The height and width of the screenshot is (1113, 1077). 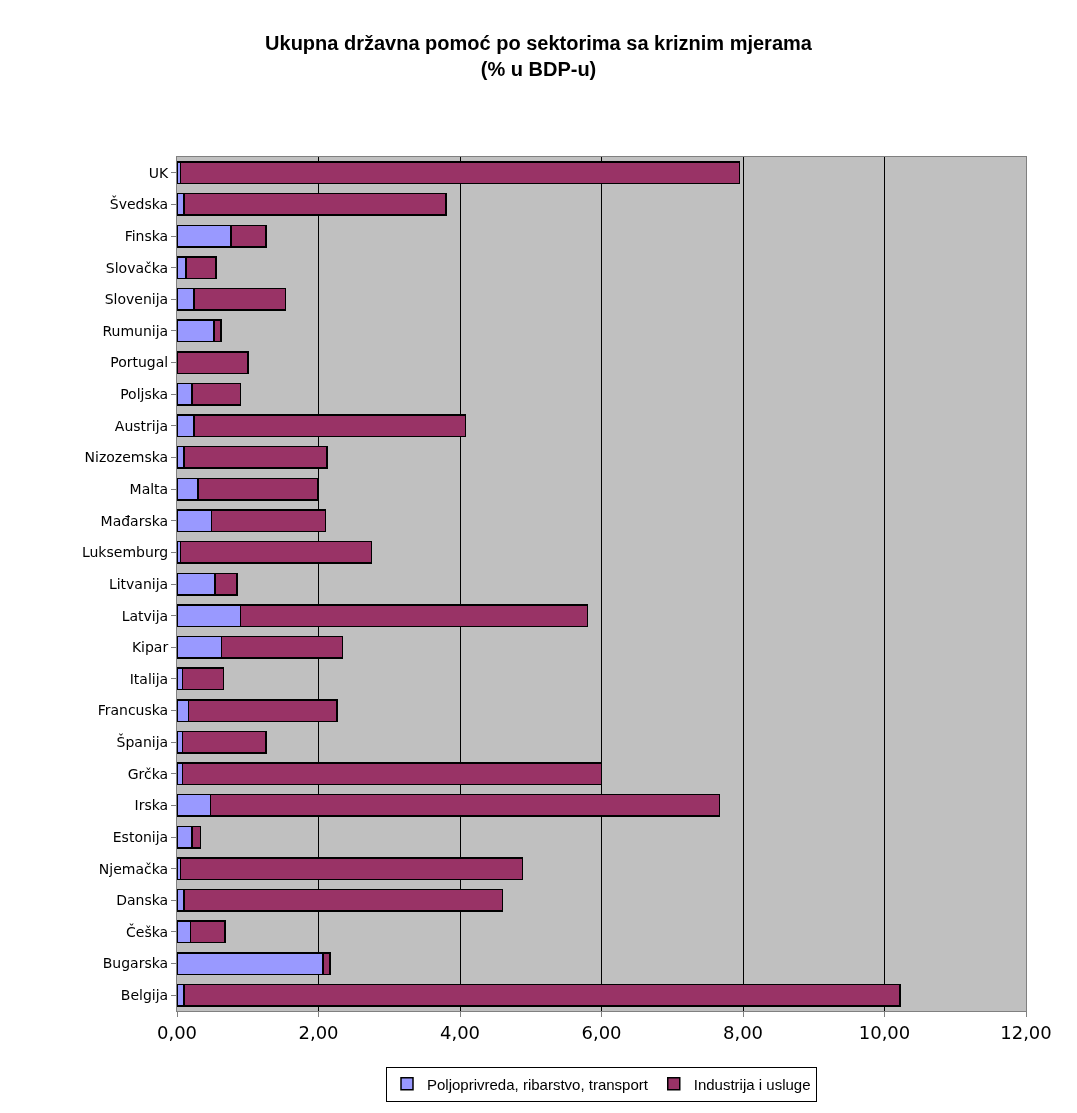 I want to click on y-tick-label: Švedska, so click(x=139, y=204).